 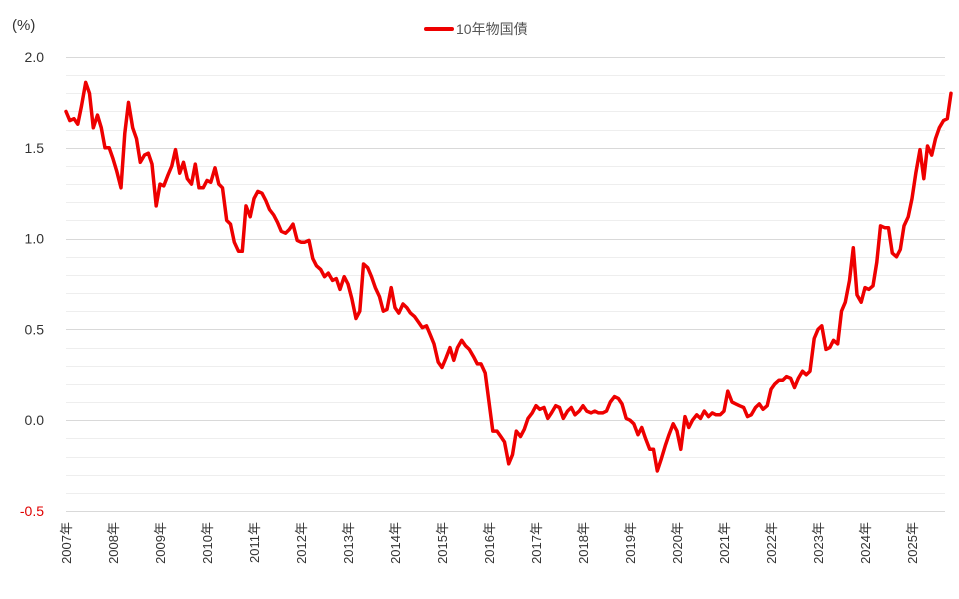 I want to click on y-tick-label: 1.5, so click(x=35, y=148).